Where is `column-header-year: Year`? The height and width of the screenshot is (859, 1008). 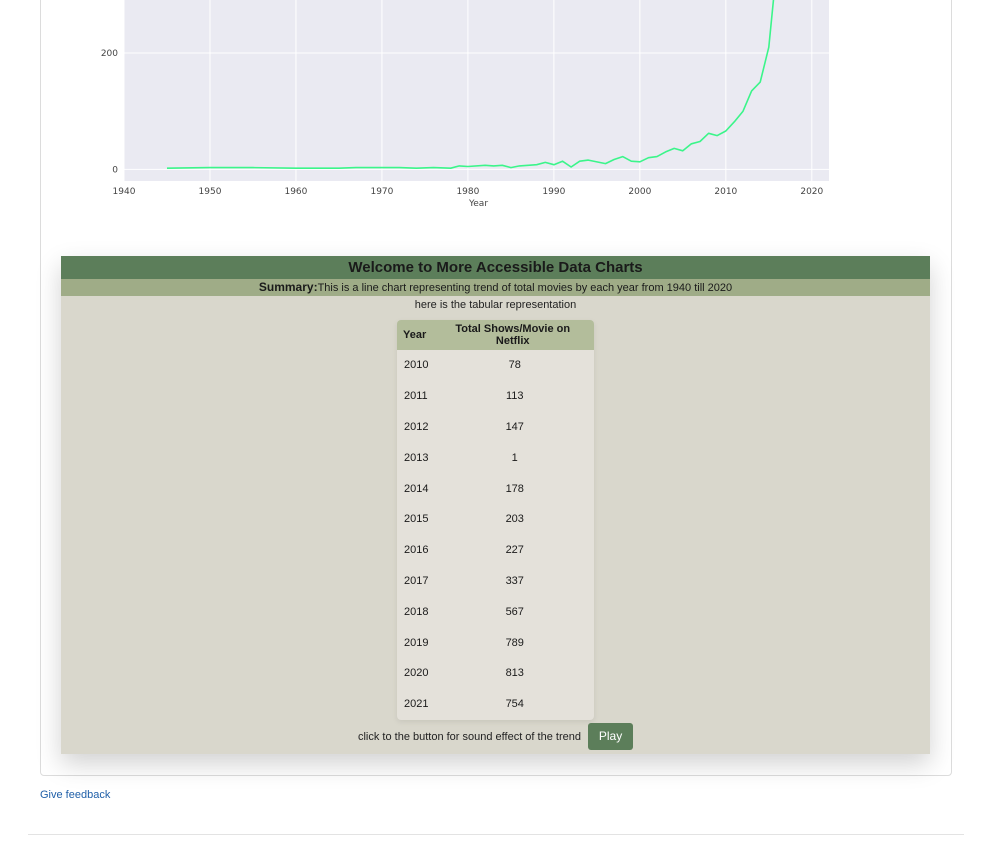 column-header-year: Year is located at coordinates (415, 335).